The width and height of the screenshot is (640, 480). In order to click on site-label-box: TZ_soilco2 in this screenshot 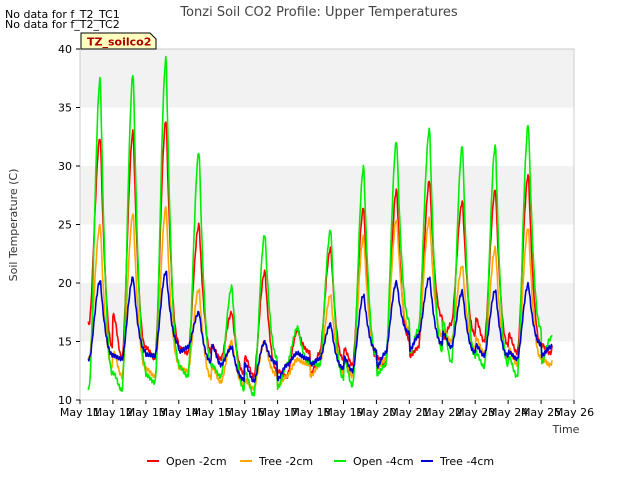, I will do `click(118, 41)`.